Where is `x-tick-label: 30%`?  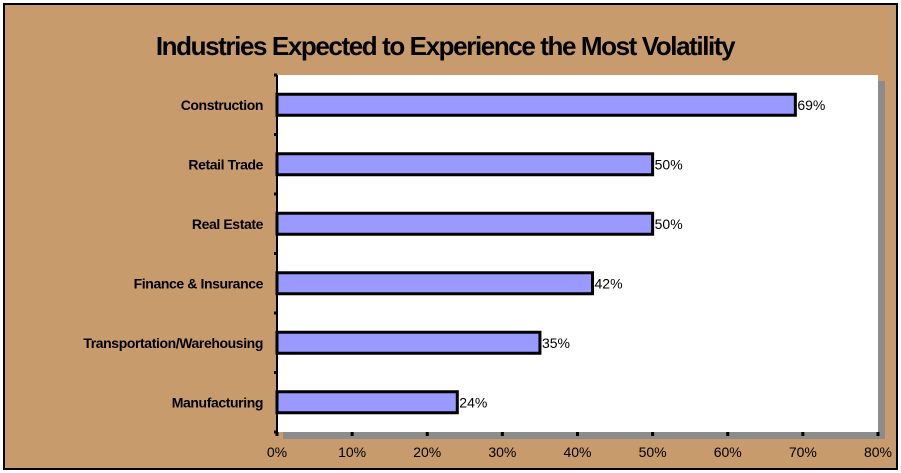
x-tick-label: 30% is located at coordinates (502, 452).